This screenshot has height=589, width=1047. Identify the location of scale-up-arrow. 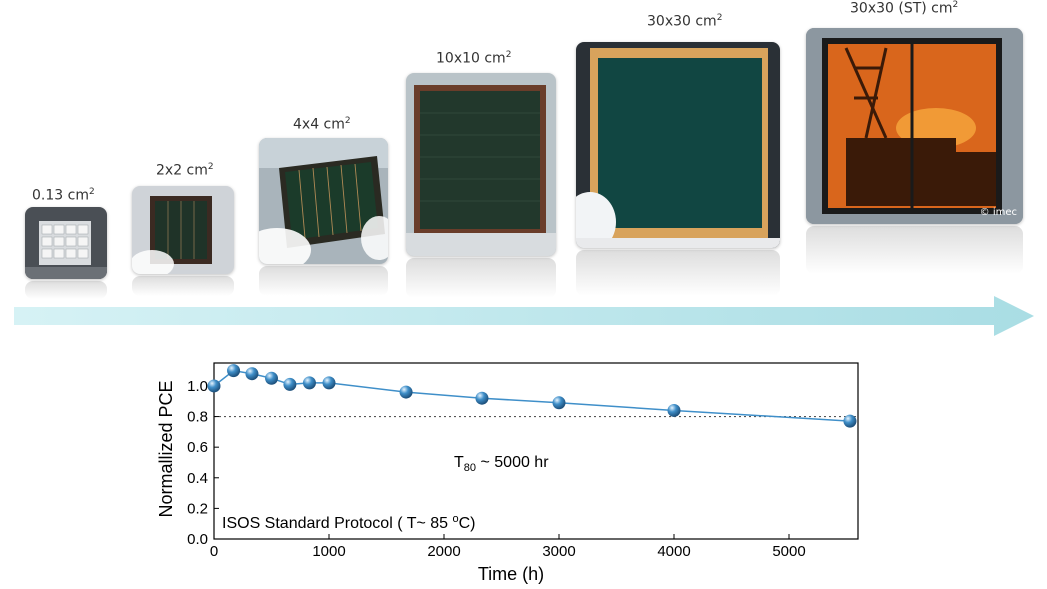
(524, 316).